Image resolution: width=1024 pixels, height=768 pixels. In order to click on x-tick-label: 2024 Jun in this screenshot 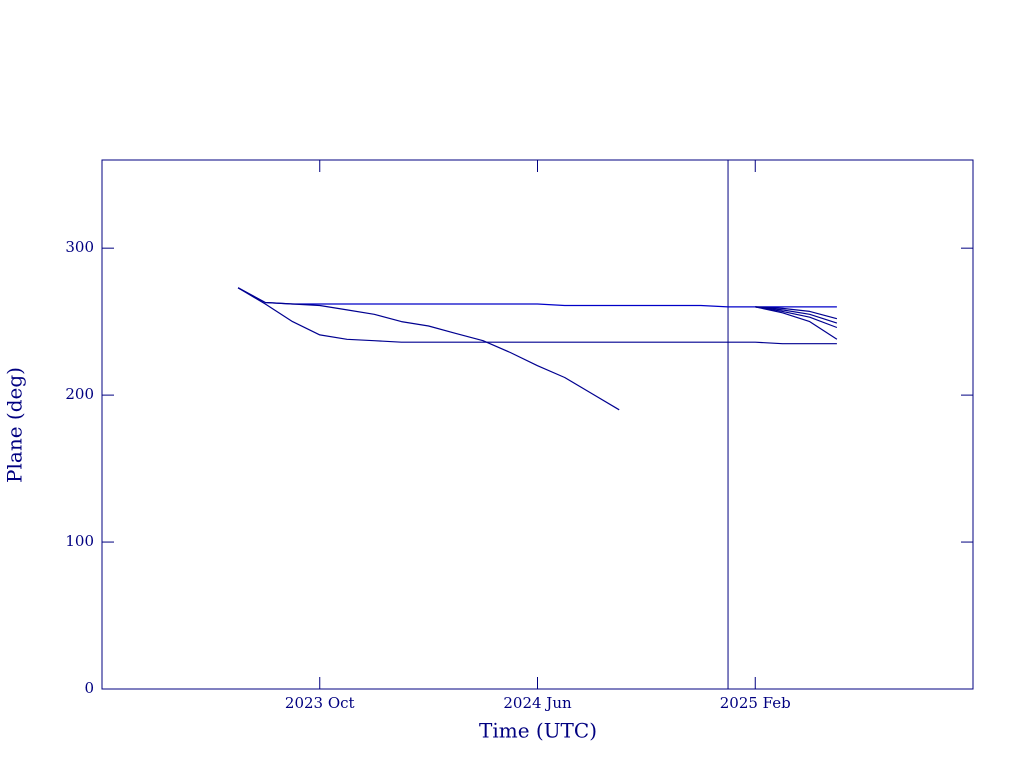, I will do `click(537, 703)`.